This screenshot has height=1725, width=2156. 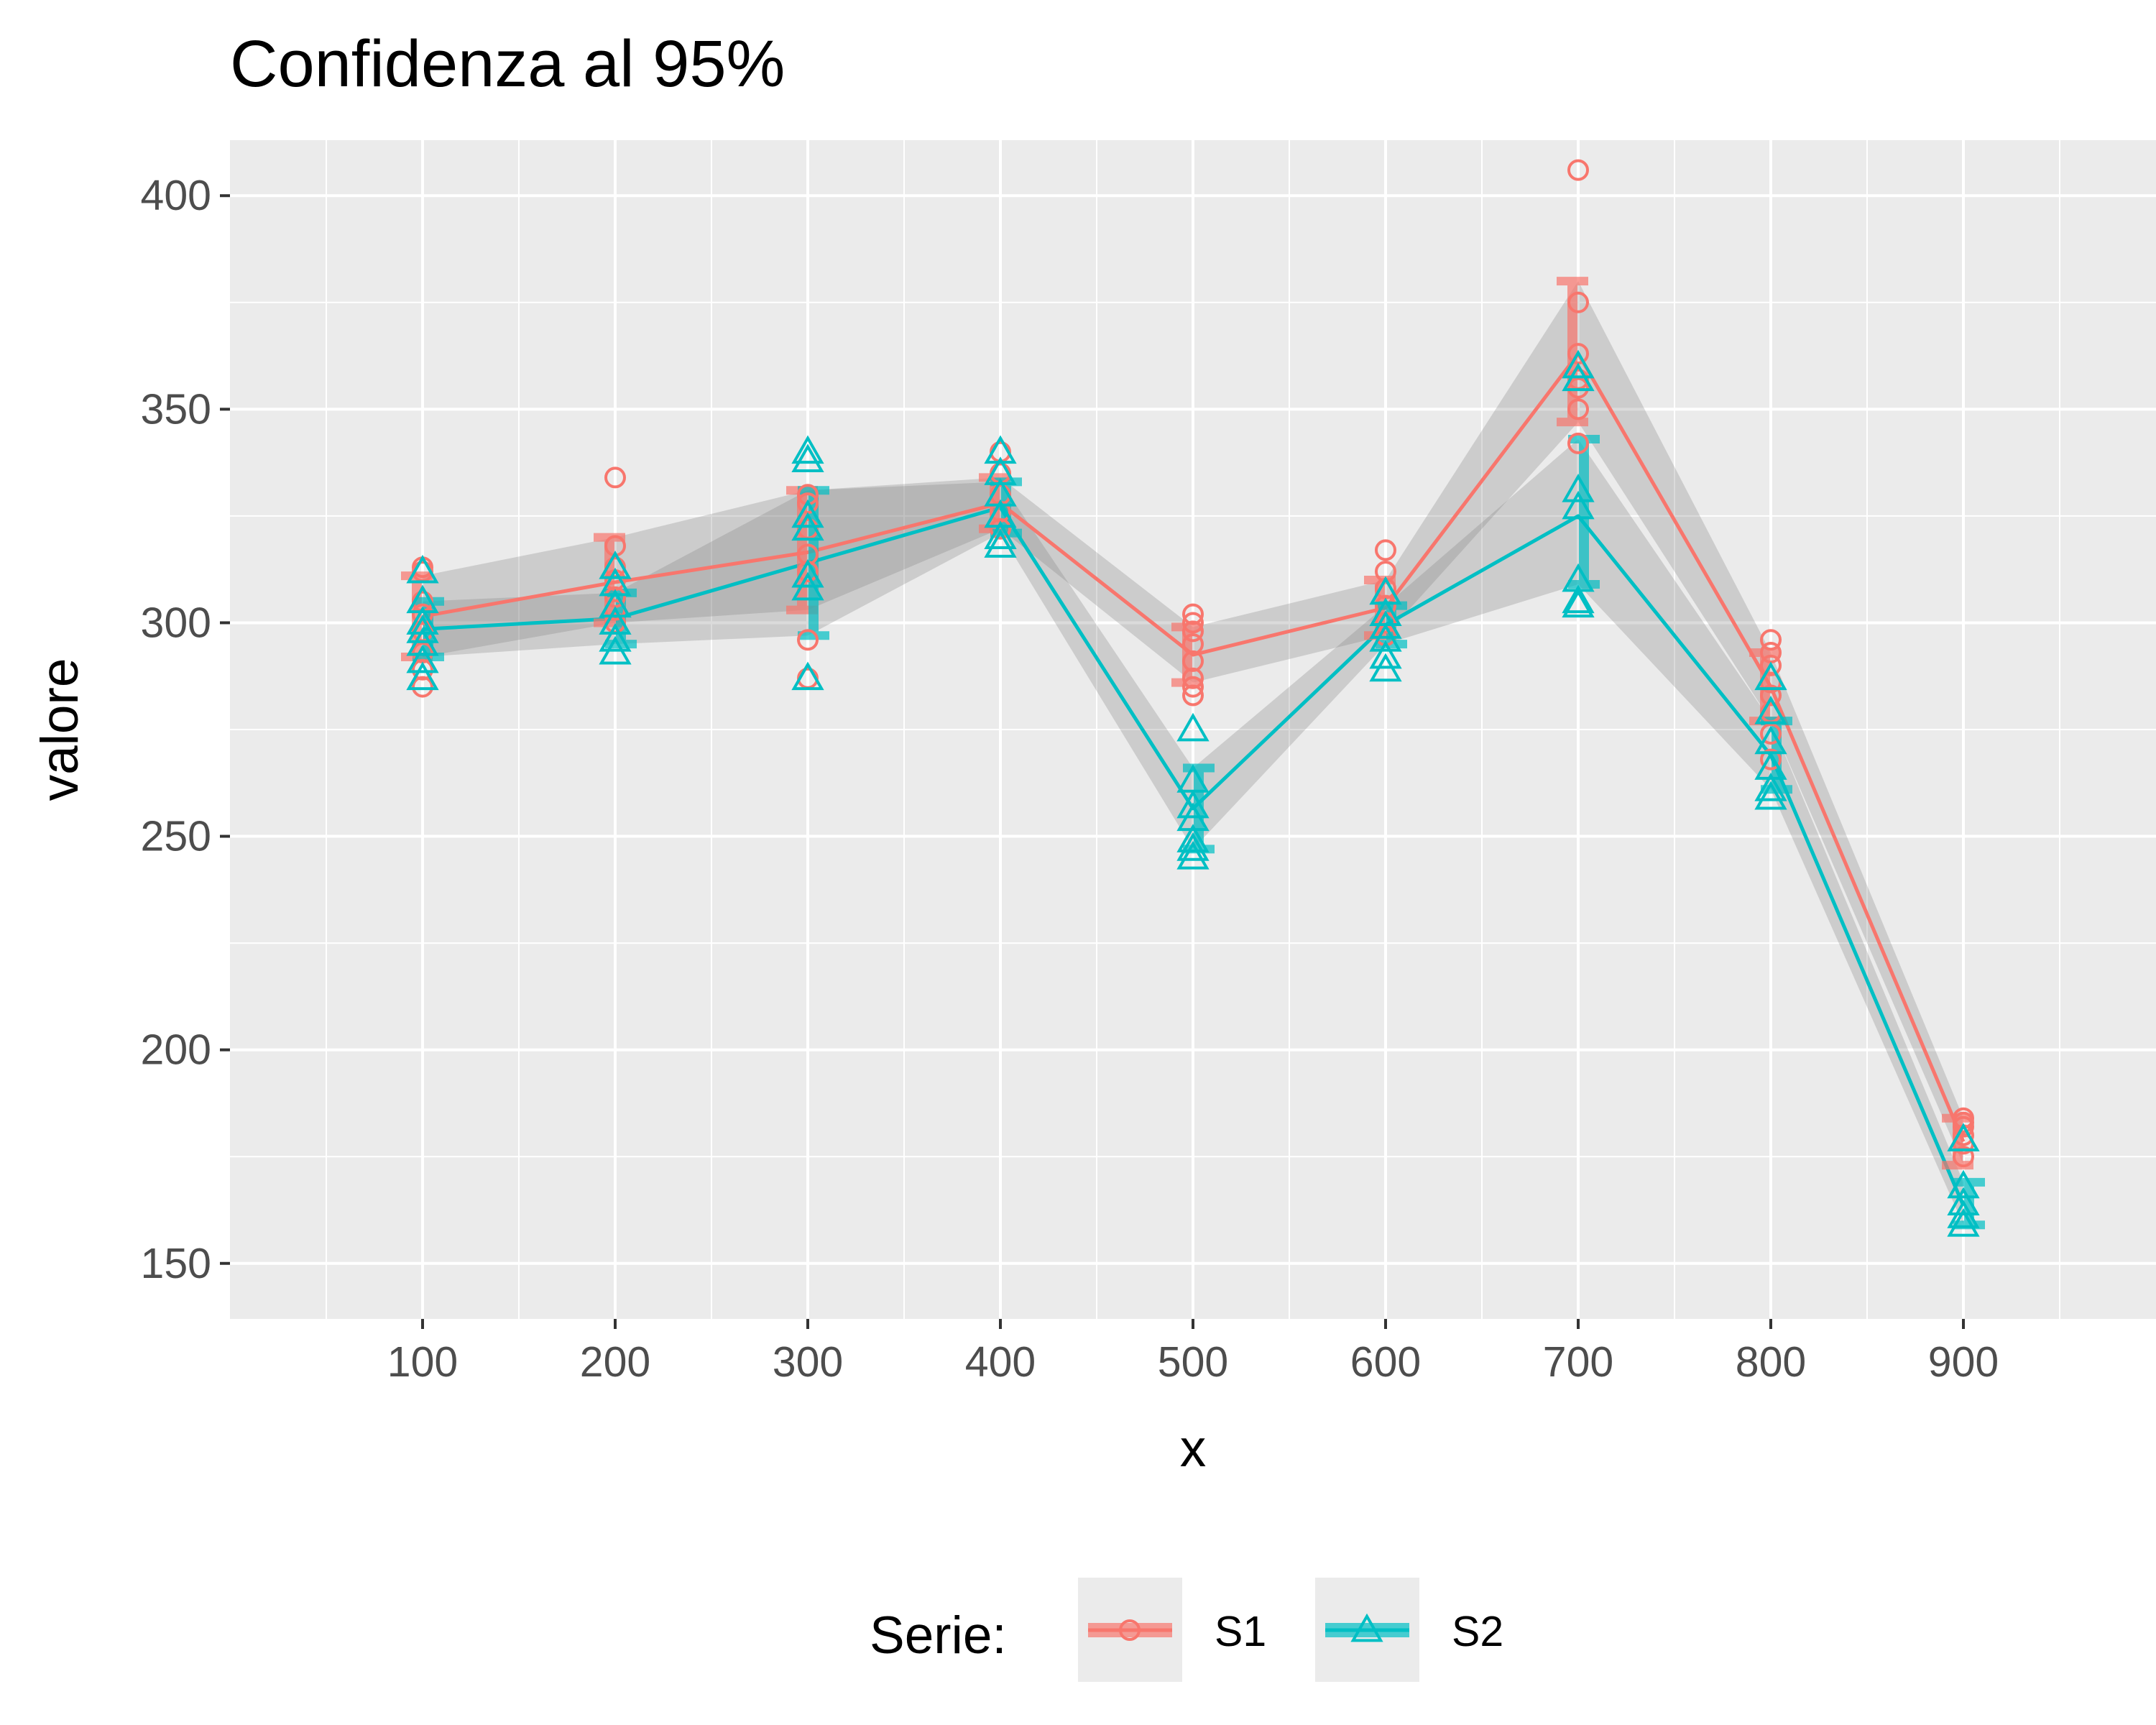 I want to click on error-bar-S2, so click(x=1584, y=511).